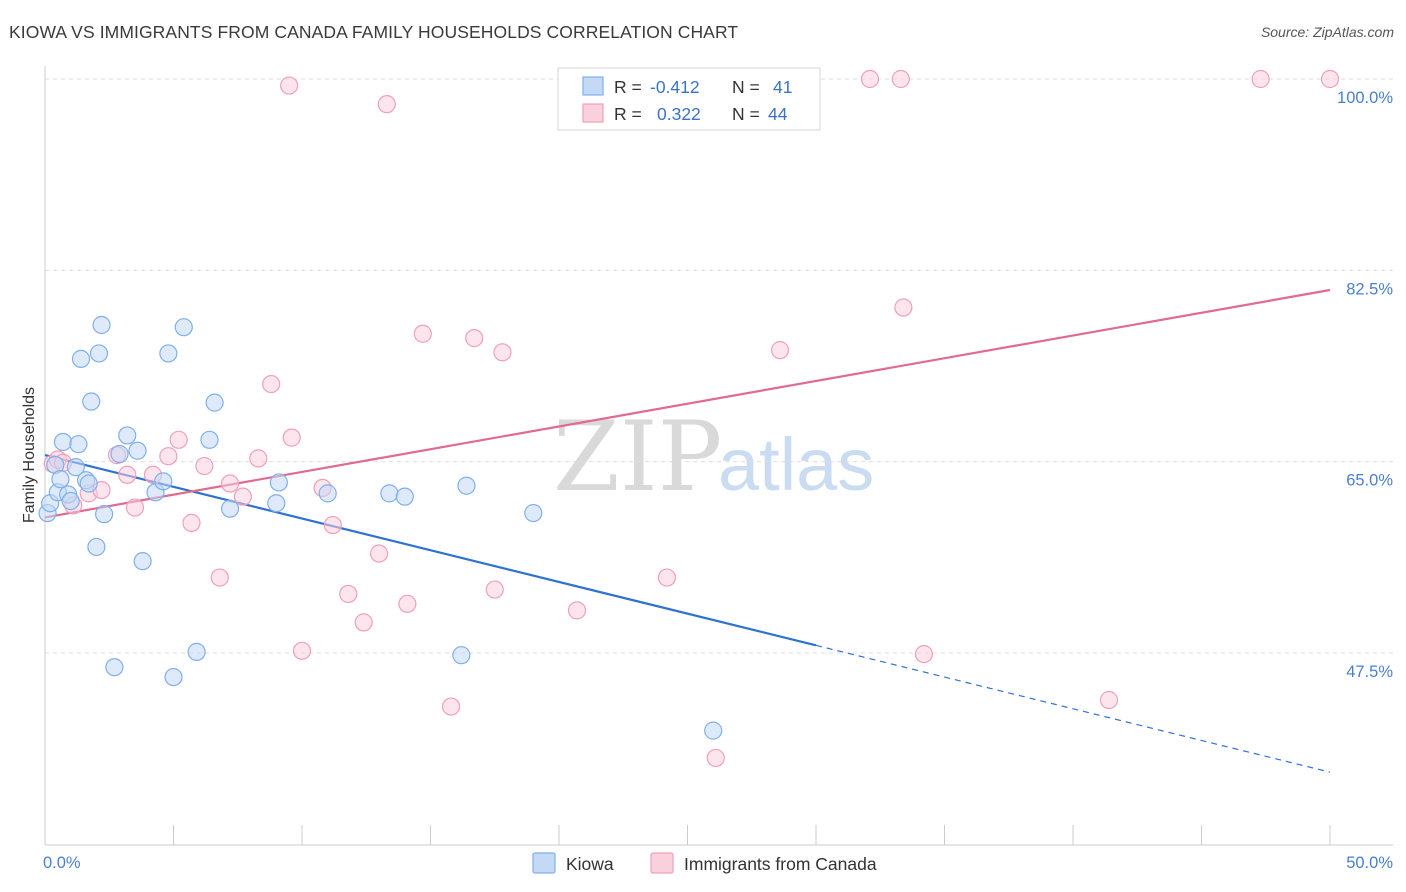  What do you see at coordinates (1369, 289) in the screenshot?
I see `y-tick-label-2: 82.5%` at bounding box center [1369, 289].